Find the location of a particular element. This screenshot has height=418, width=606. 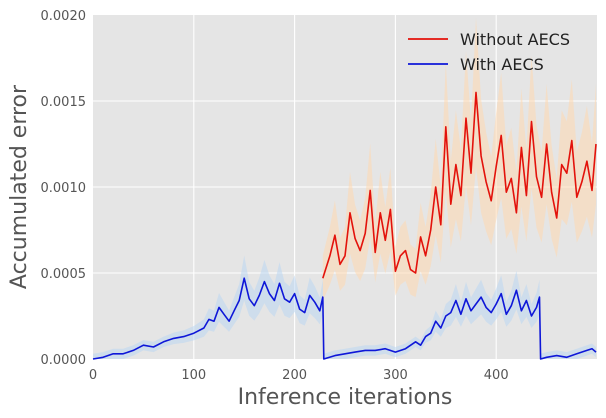

legend-label-without-aecs: Without AECS is located at coordinates (515, 39).